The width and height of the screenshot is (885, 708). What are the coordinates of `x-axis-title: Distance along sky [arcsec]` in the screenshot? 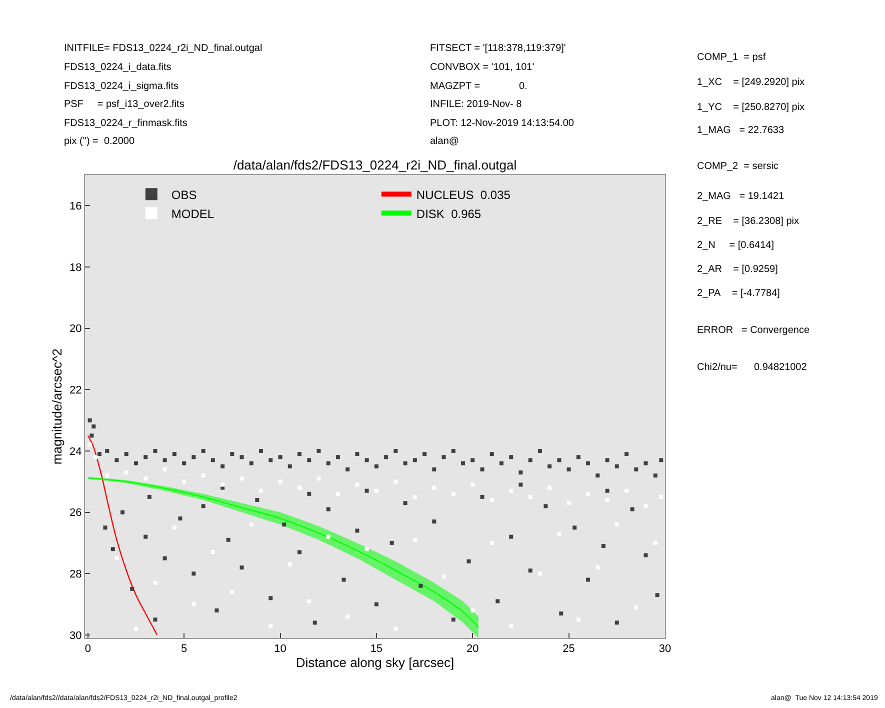 It's located at (375, 662).